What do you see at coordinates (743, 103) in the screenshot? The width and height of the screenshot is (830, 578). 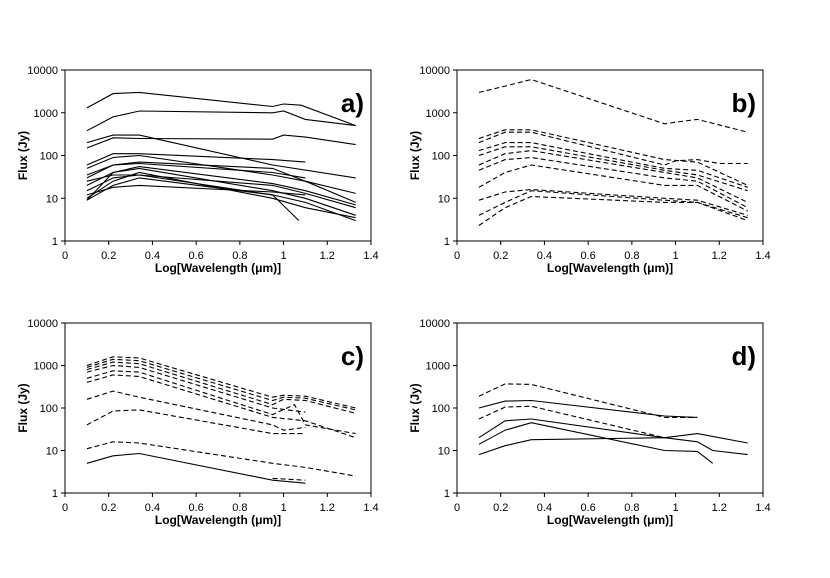 I see `panel-label: b)` at bounding box center [743, 103].